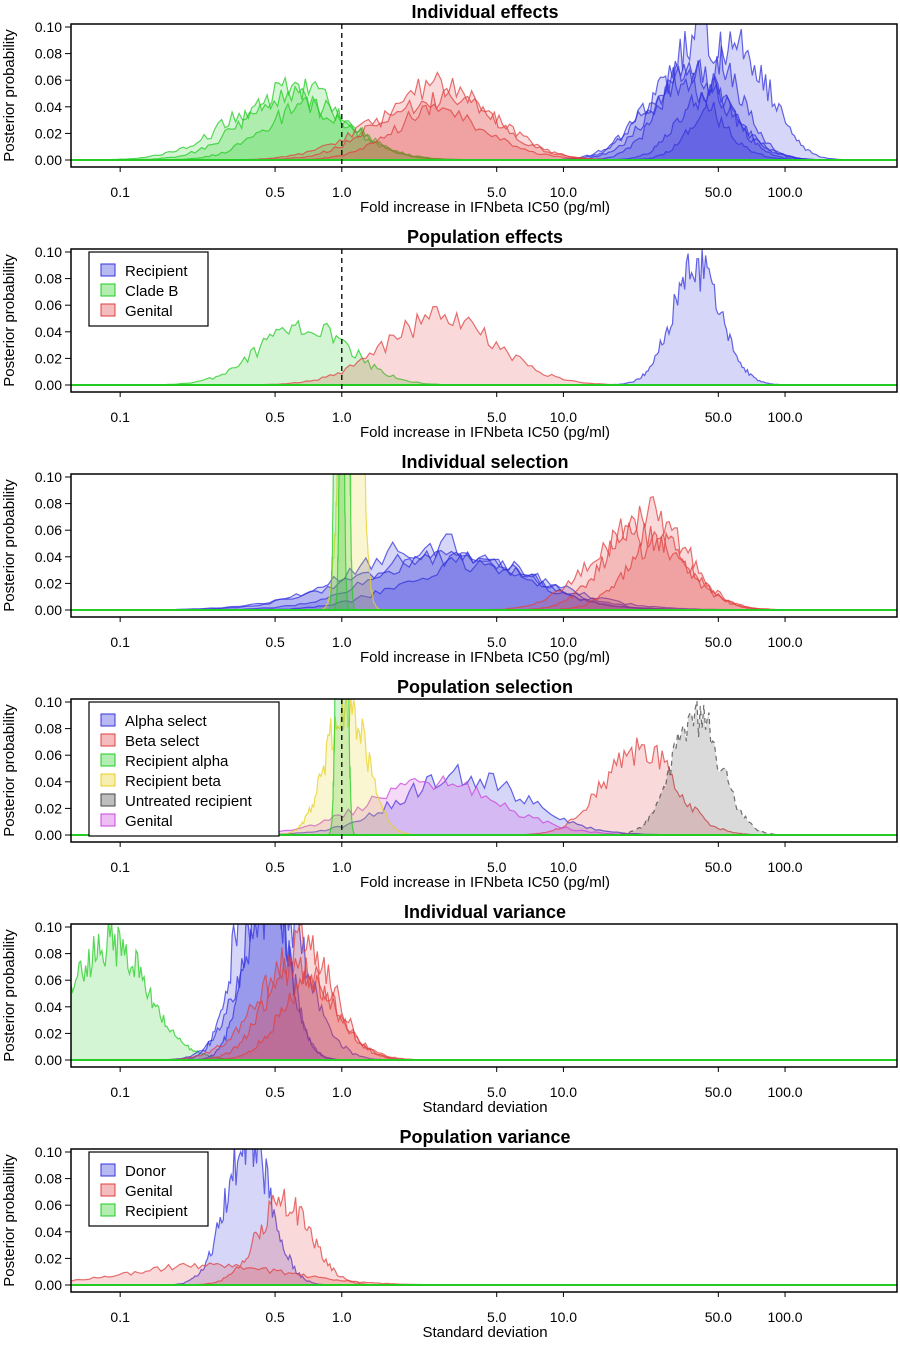 The height and width of the screenshot is (1350, 900). Describe the element at coordinates (173, 781) in the screenshot. I see `legend-label: Recipient beta` at that location.